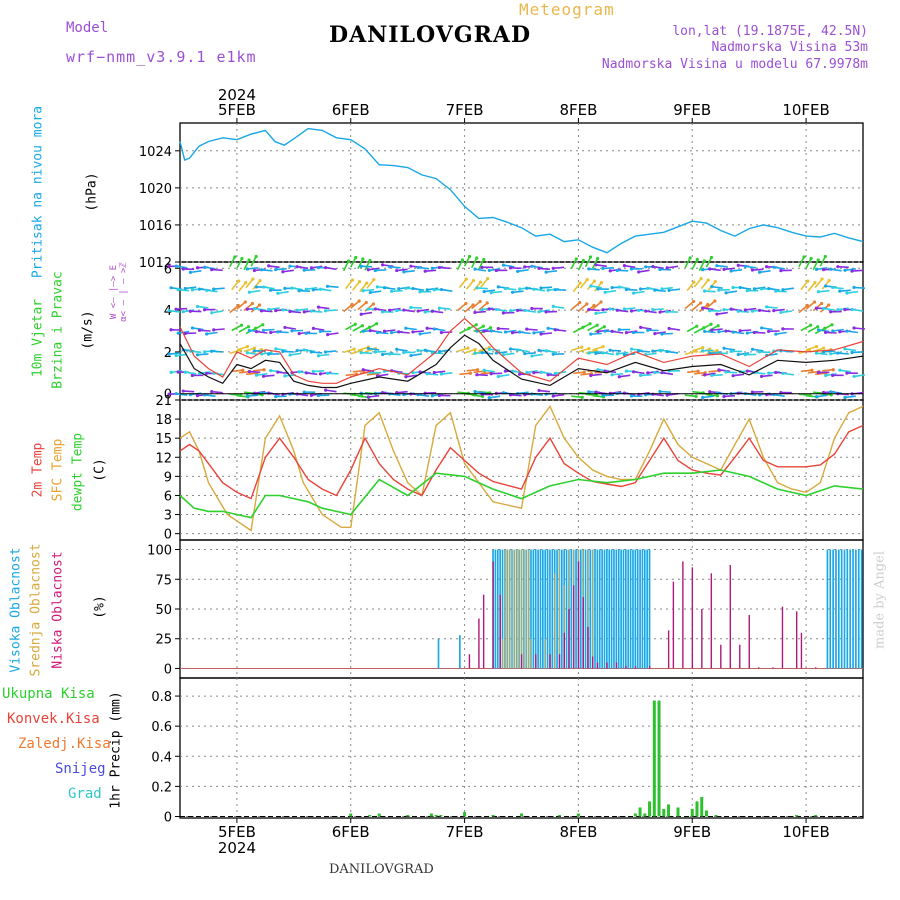 This screenshot has width=900, height=900. Describe the element at coordinates (578, 110) in the screenshot. I see `xtick-label-top: 8FEB` at that location.